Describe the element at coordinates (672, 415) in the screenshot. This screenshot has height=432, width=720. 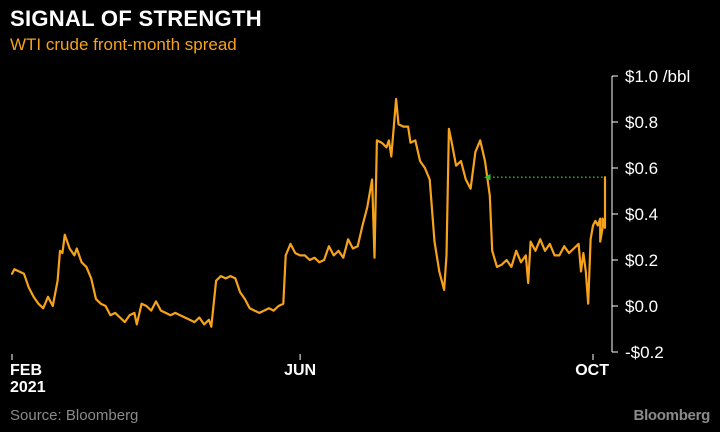
I see `brand-logo: Bloomberg` at that location.